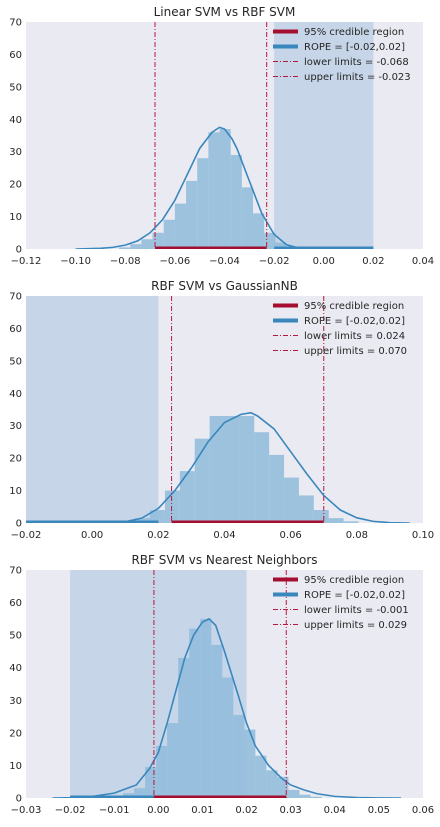  I want to click on chart-title: RBF SVM vs Nearest Neighbors, so click(224, 560).